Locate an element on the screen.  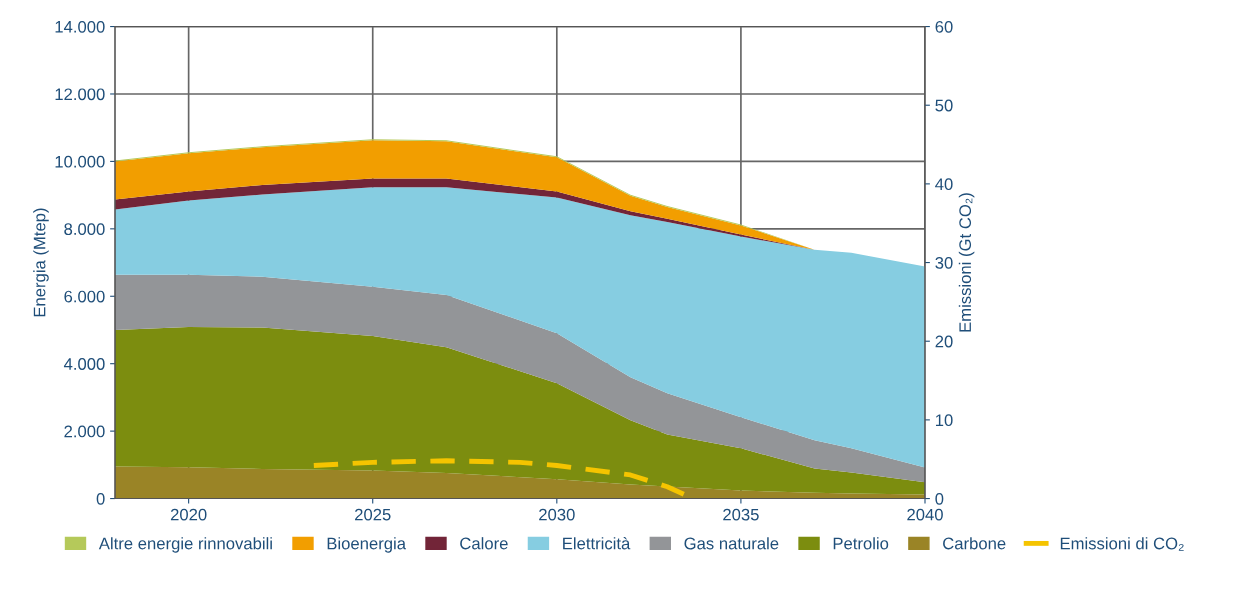
x-tick-label: 2035 is located at coordinates (741, 514).